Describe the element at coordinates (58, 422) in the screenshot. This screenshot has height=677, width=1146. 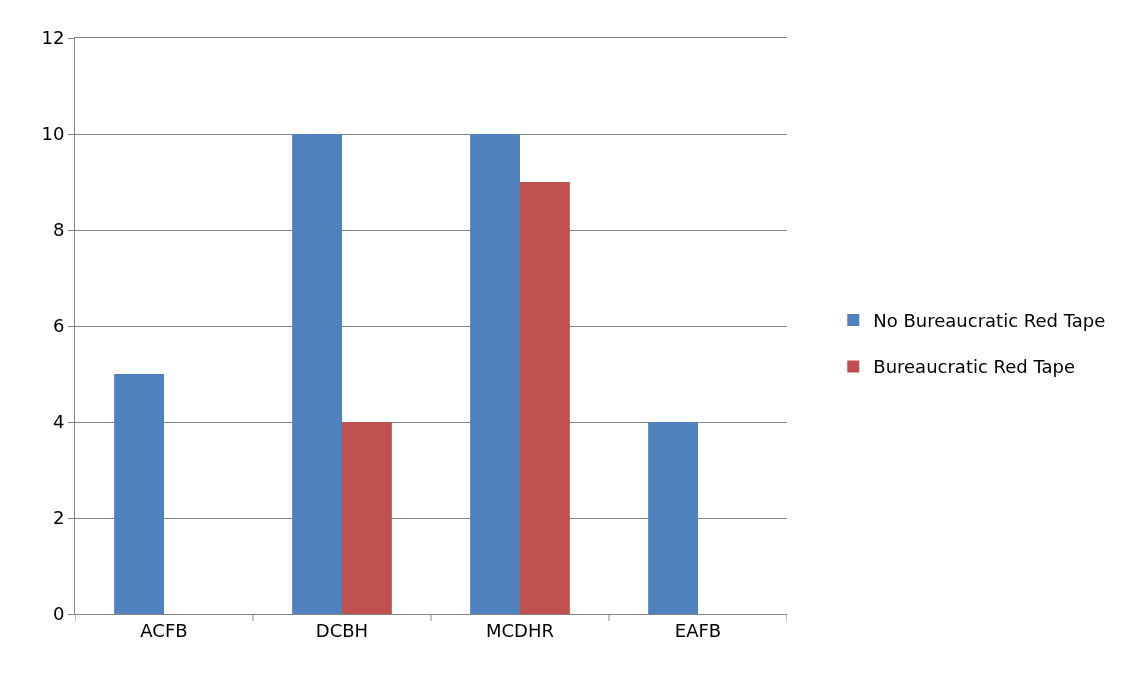
I see `y-tick-label: 4` at that location.